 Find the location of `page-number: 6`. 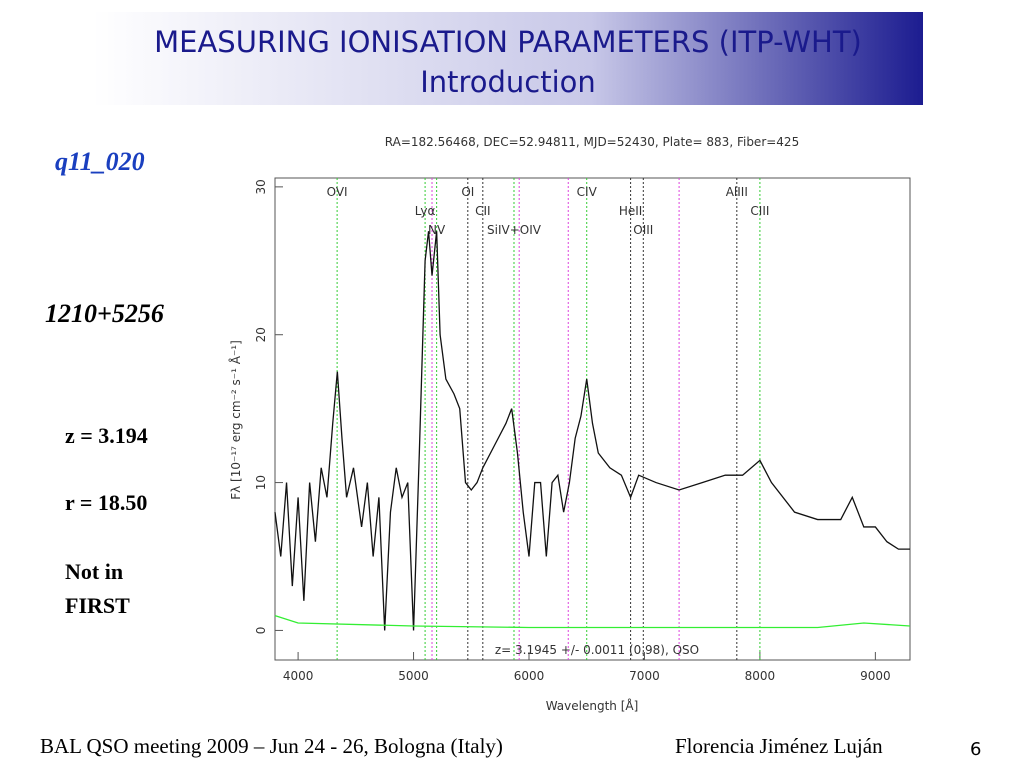

page-number: 6 is located at coordinates (975, 749).